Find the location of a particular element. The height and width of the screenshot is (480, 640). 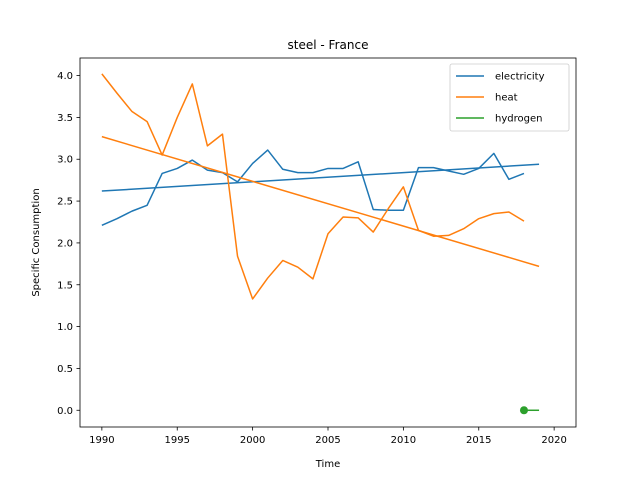

x-tick-label: 1990 is located at coordinates (101, 440).